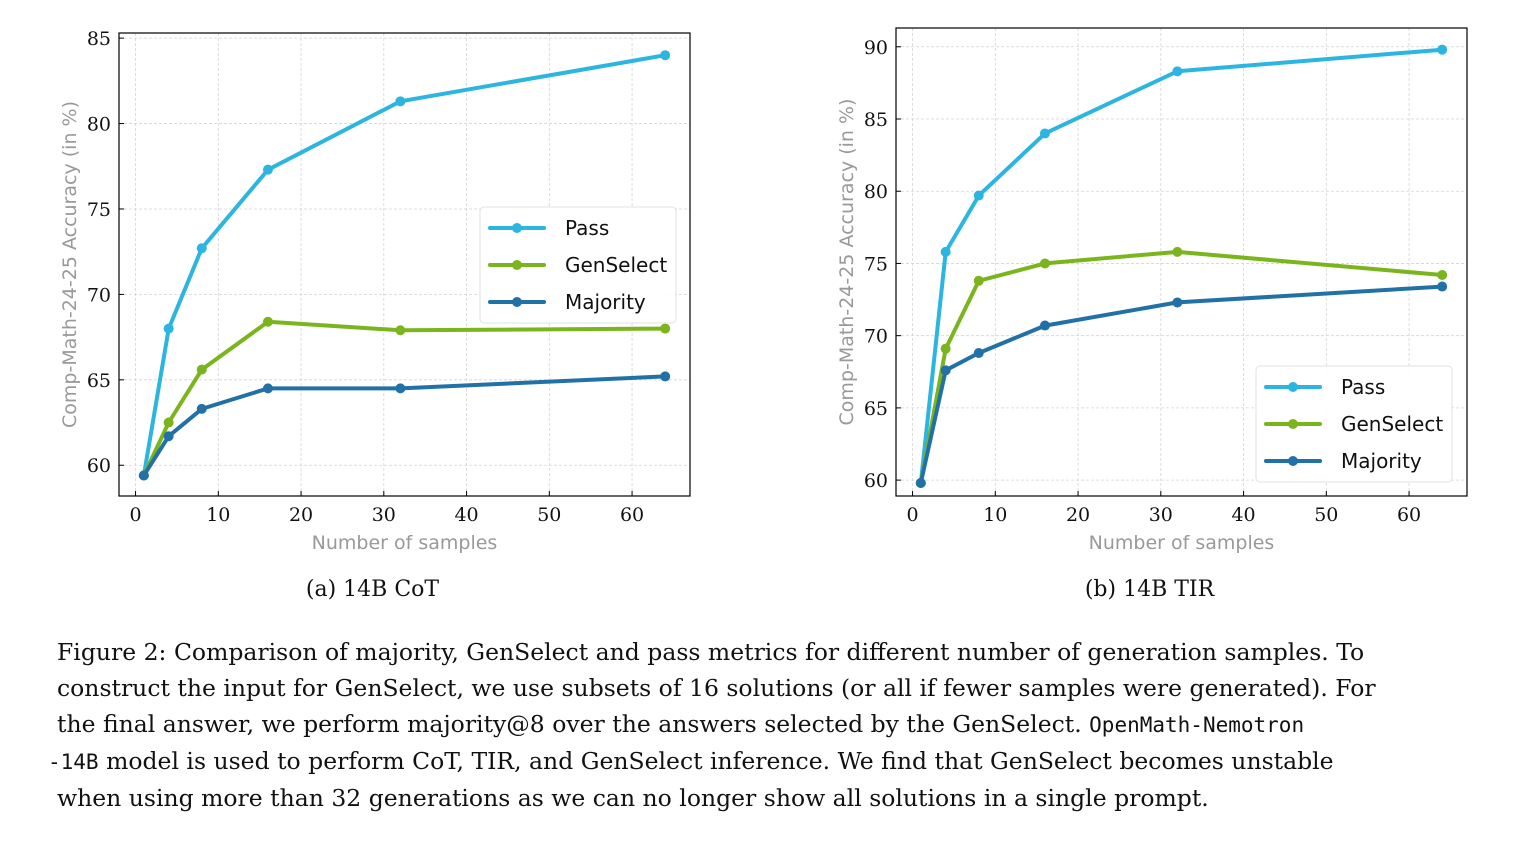 The image size is (1525, 843). What do you see at coordinates (876, 48) in the screenshot?
I see `y-tick-label: 90` at bounding box center [876, 48].